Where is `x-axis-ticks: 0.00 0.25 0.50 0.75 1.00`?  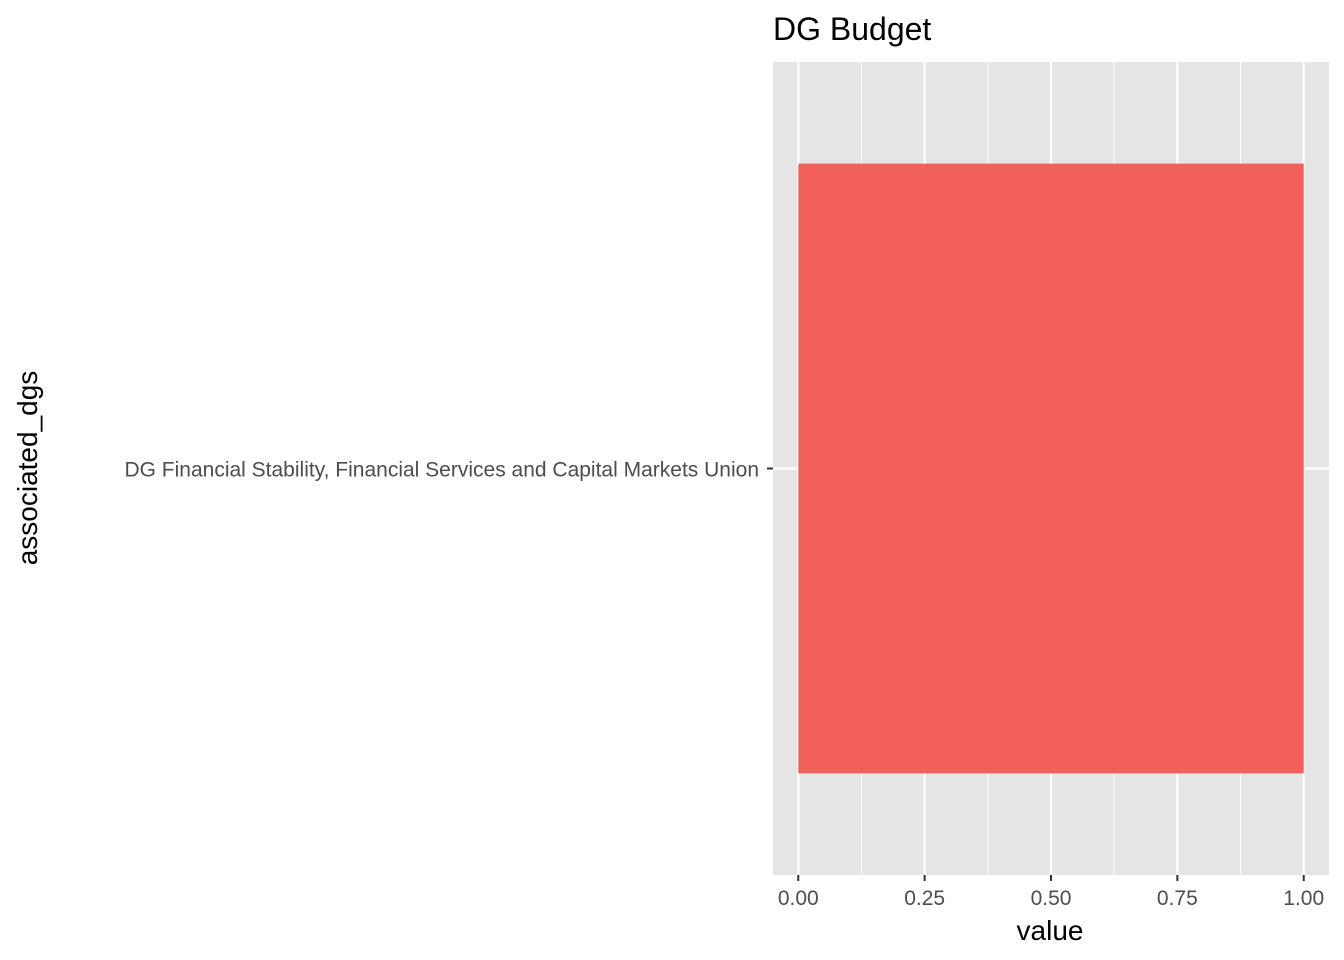
x-axis-ticks: 0.00 0.25 0.50 0.75 1.00 is located at coordinates (1051, 892).